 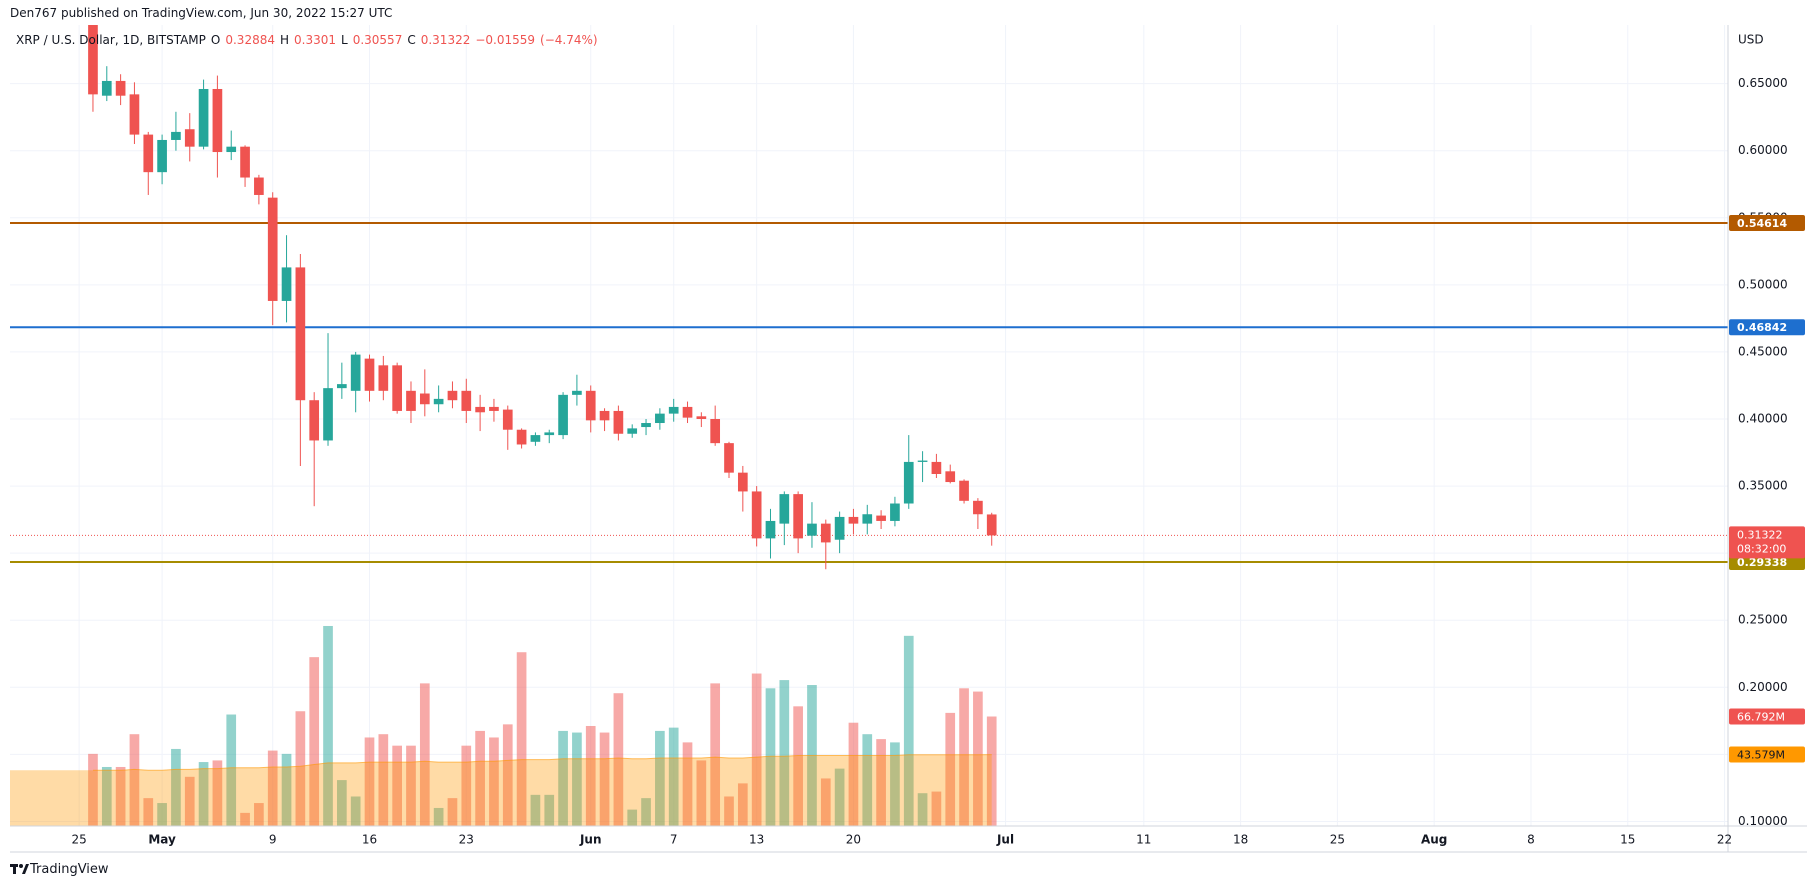 What do you see at coordinates (674, 840) in the screenshot?
I see `x-tick-label: 7` at bounding box center [674, 840].